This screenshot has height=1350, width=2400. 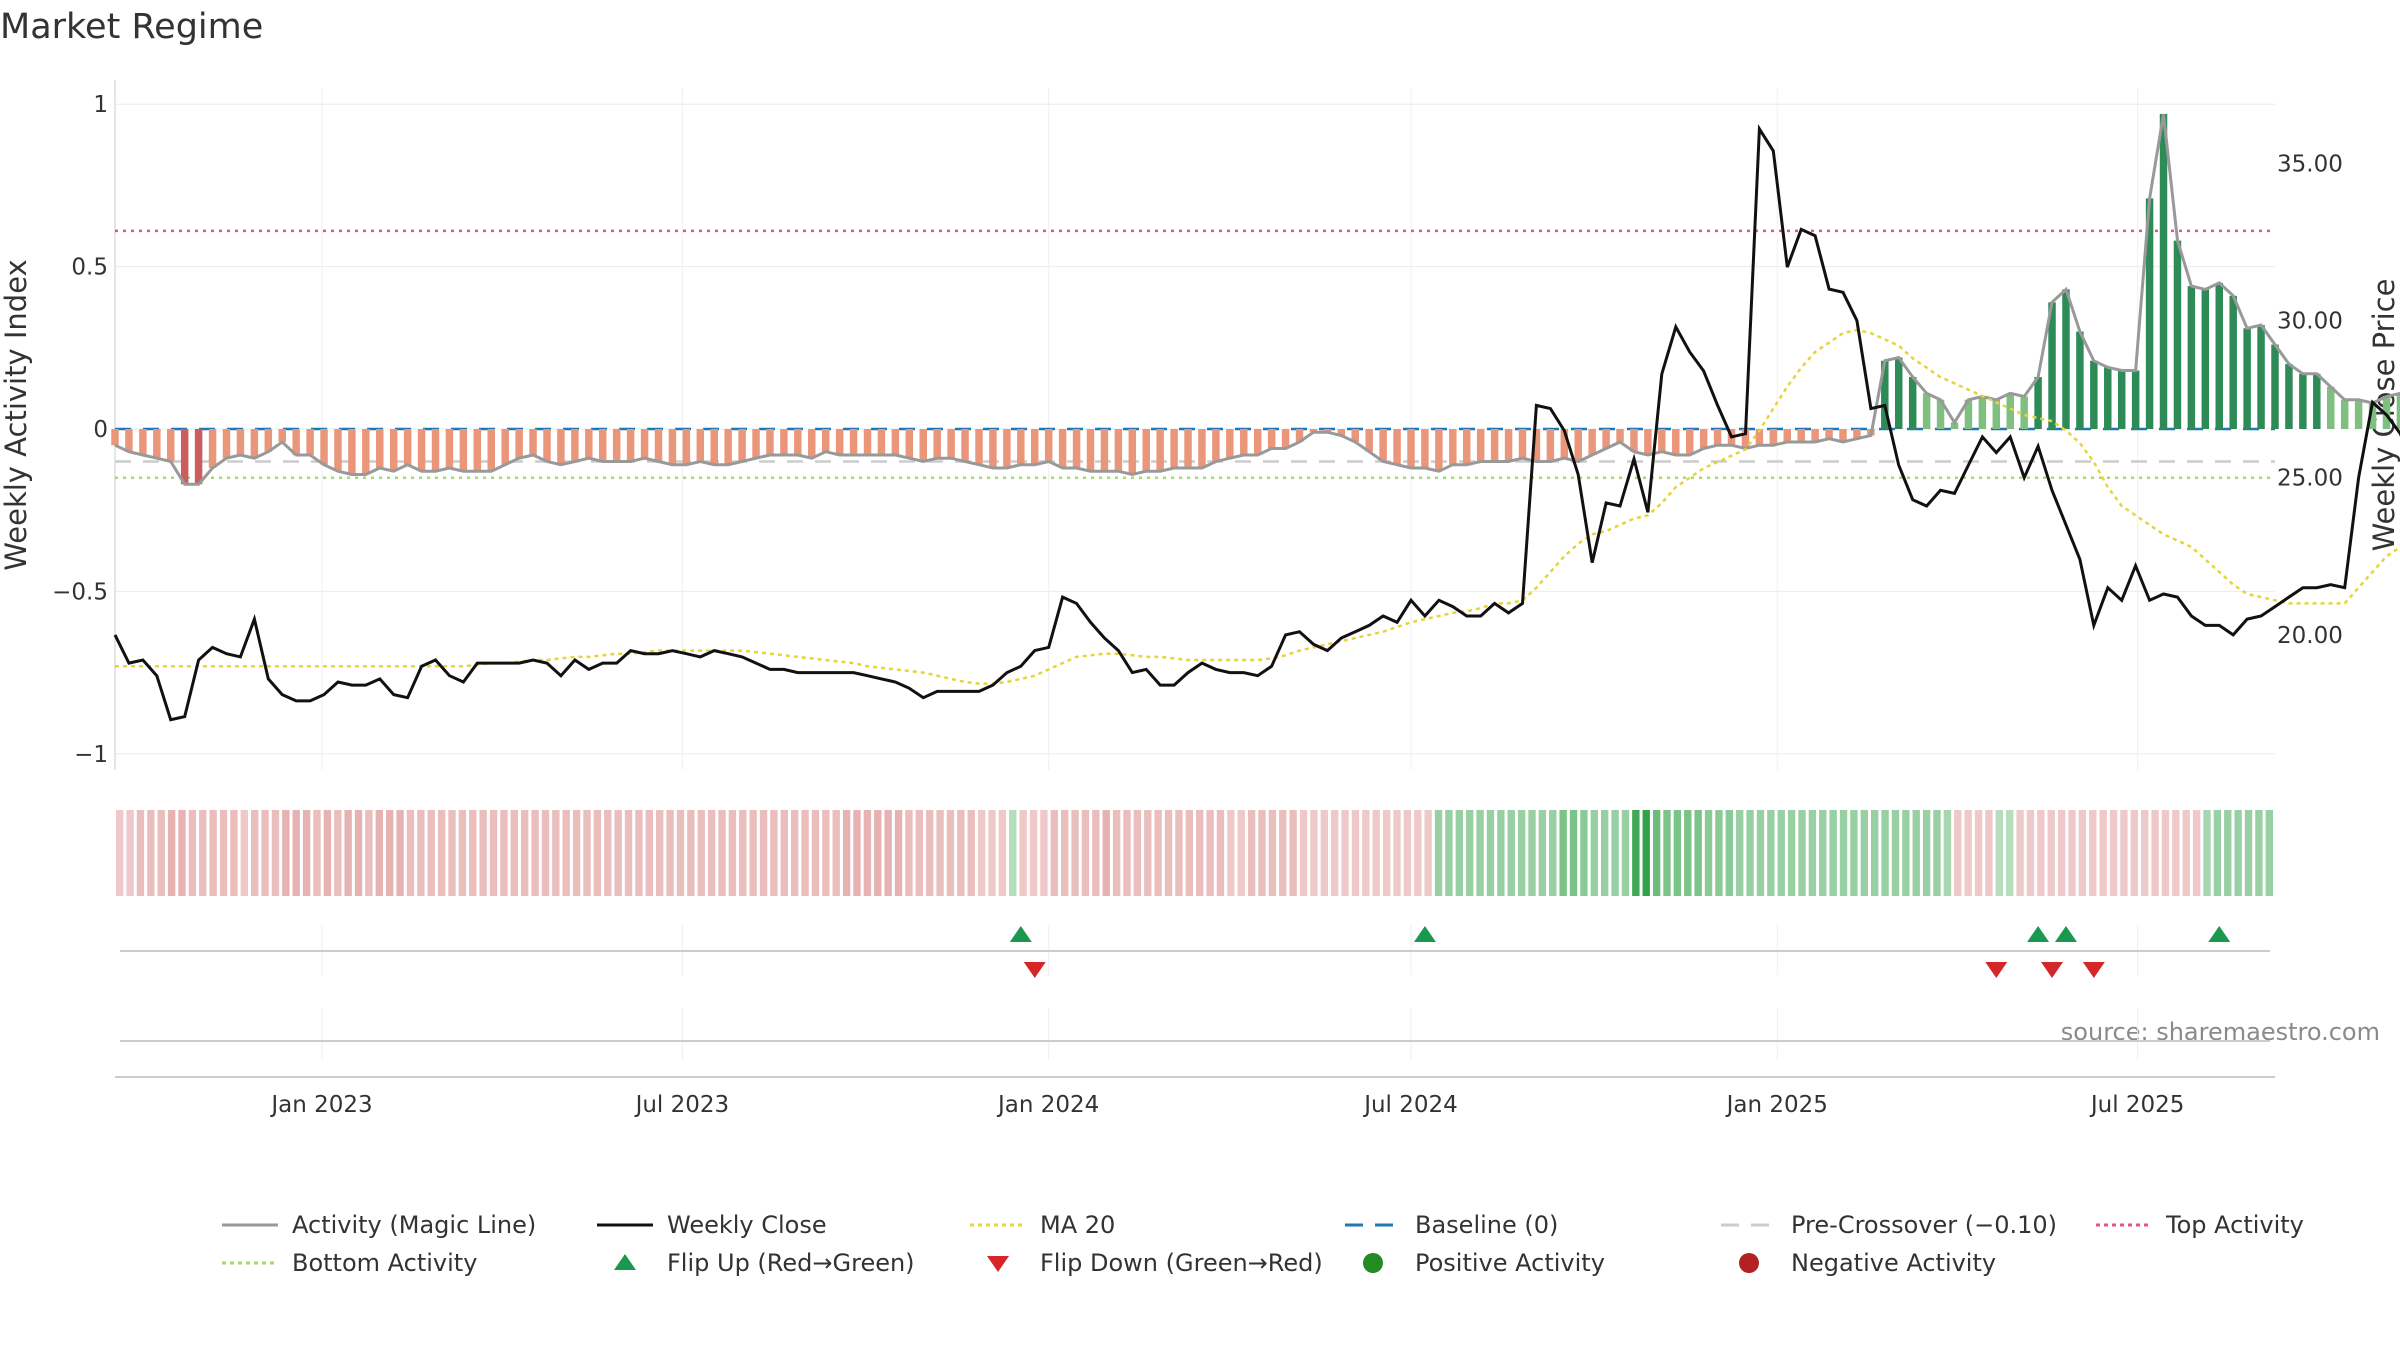 What do you see at coordinates (2310, 164) in the screenshot?
I see `right-tick-label: 35.00` at bounding box center [2310, 164].